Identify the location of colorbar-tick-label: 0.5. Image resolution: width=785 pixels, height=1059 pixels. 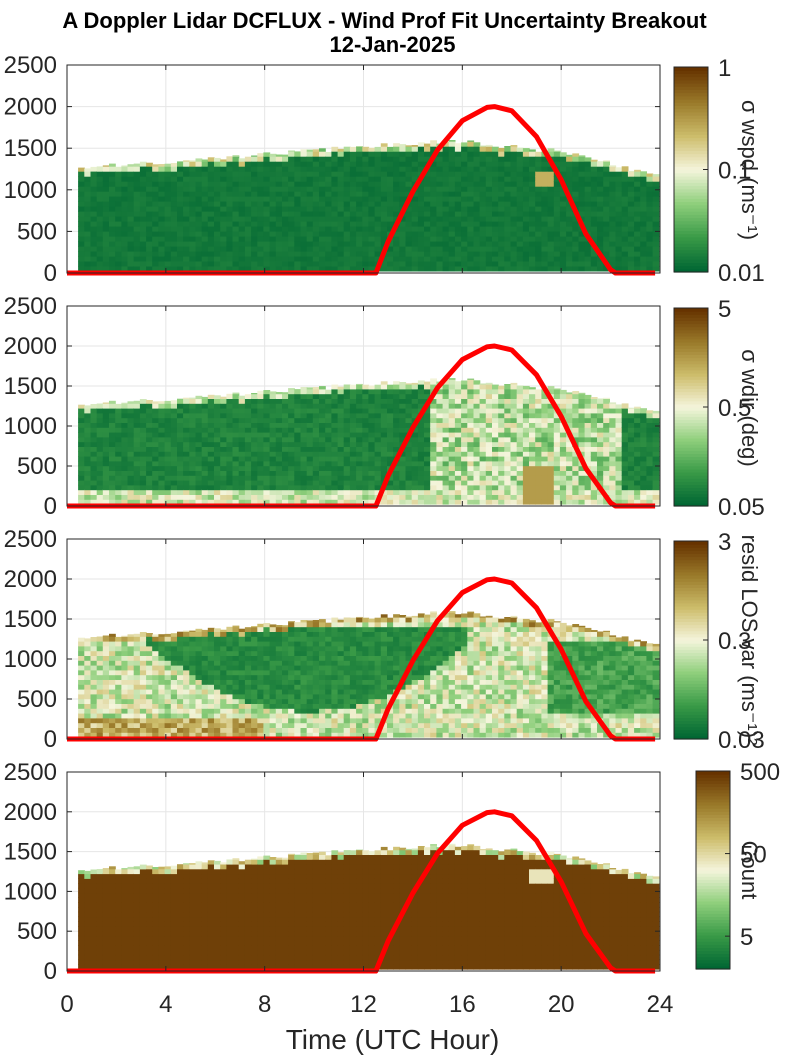
(734, 408).